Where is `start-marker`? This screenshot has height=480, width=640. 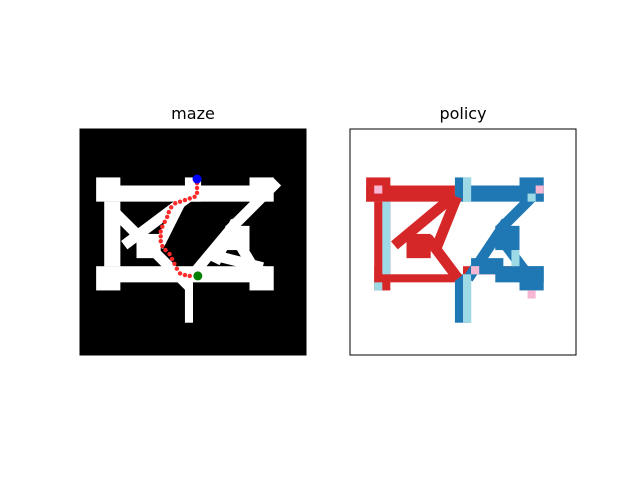 start-marker is located at coordinates (197, 179).